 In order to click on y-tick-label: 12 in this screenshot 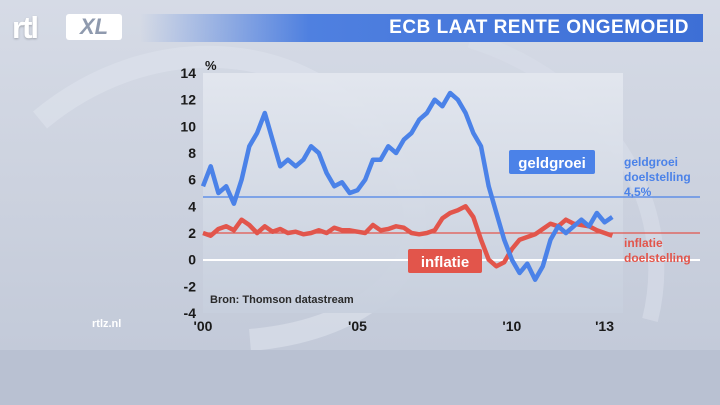, I will do `click(188, 100)`.